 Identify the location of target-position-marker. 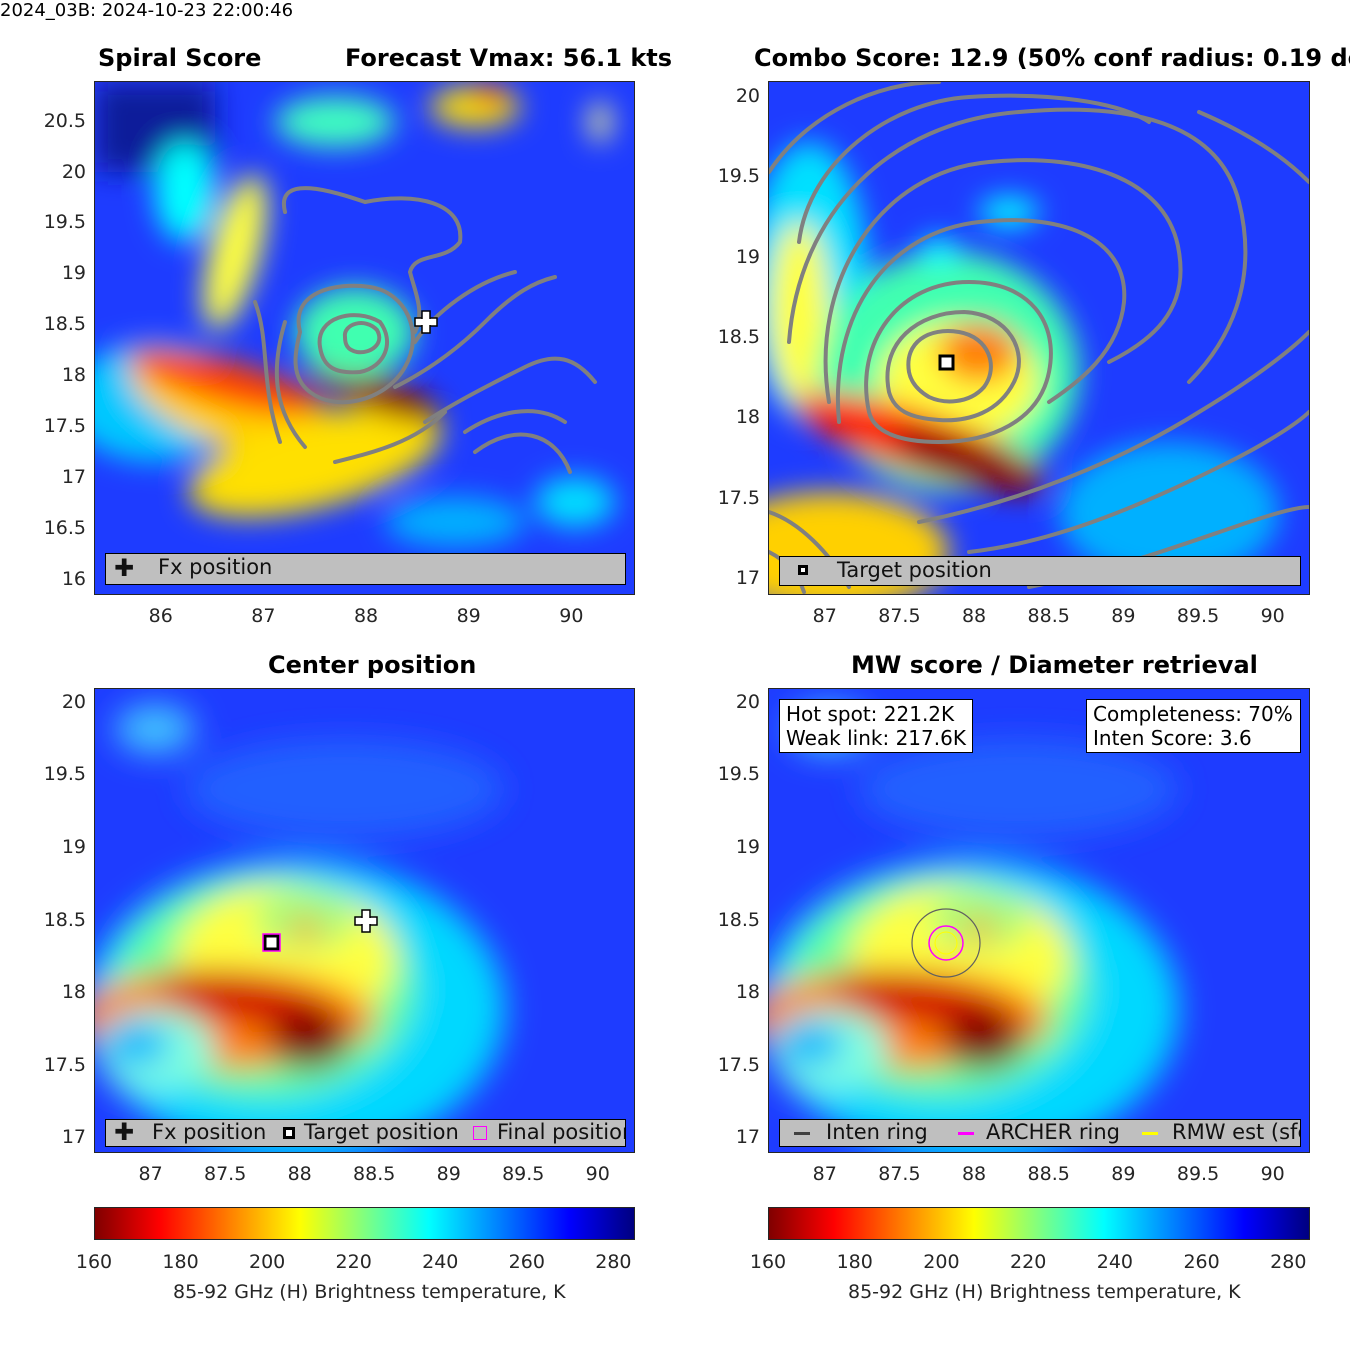
(946, 362).